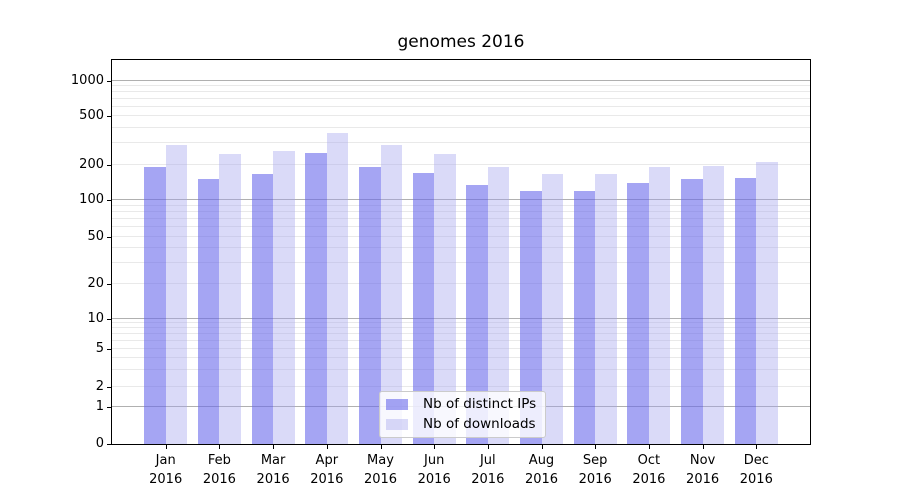  What do you see at coordinates (479, 424) in the screenshot?
I see `legend-label-downloads: Nb of downloads` at bounding box center [479, 424].